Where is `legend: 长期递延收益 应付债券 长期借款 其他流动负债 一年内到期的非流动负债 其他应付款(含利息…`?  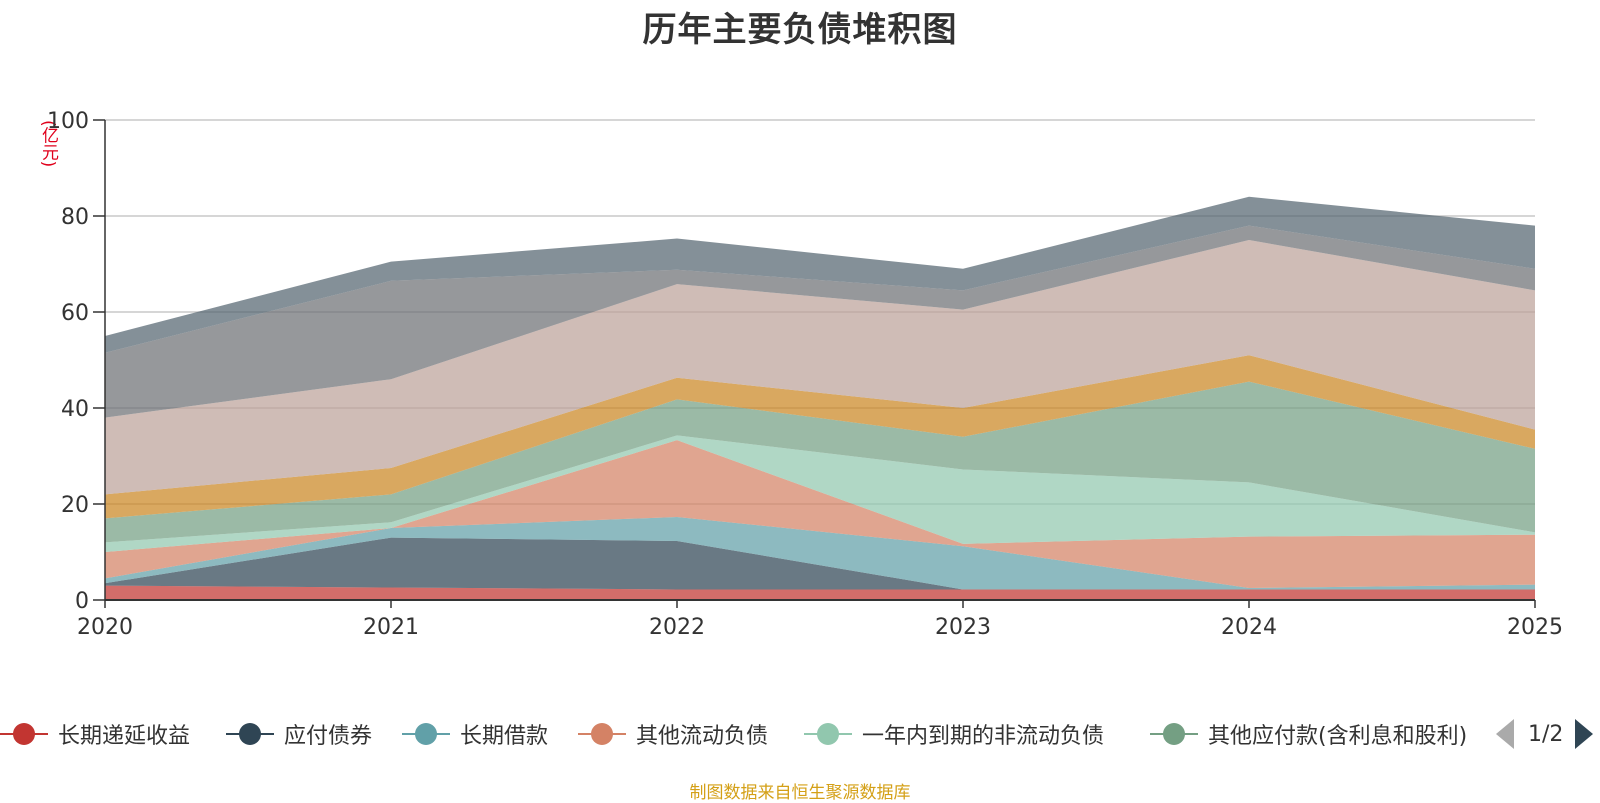 legend: 长期递延收益 应付债券 长期借款 其他流动负债 一年内到期的非流动负债 其他应付款(含利息… is located at coordinates (800, 734).